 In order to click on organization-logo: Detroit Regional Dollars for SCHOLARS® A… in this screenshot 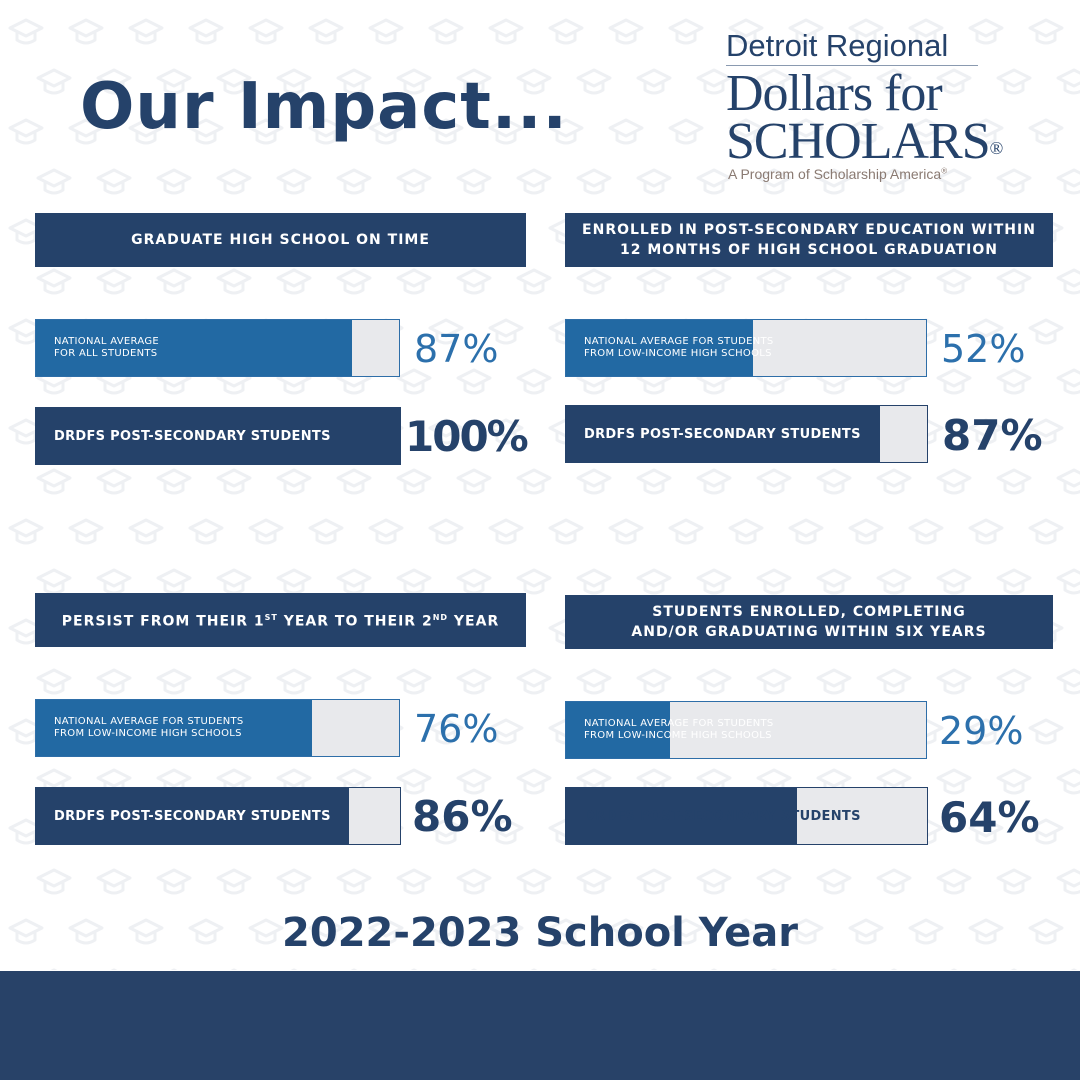, I will do `click(876, 108)`.